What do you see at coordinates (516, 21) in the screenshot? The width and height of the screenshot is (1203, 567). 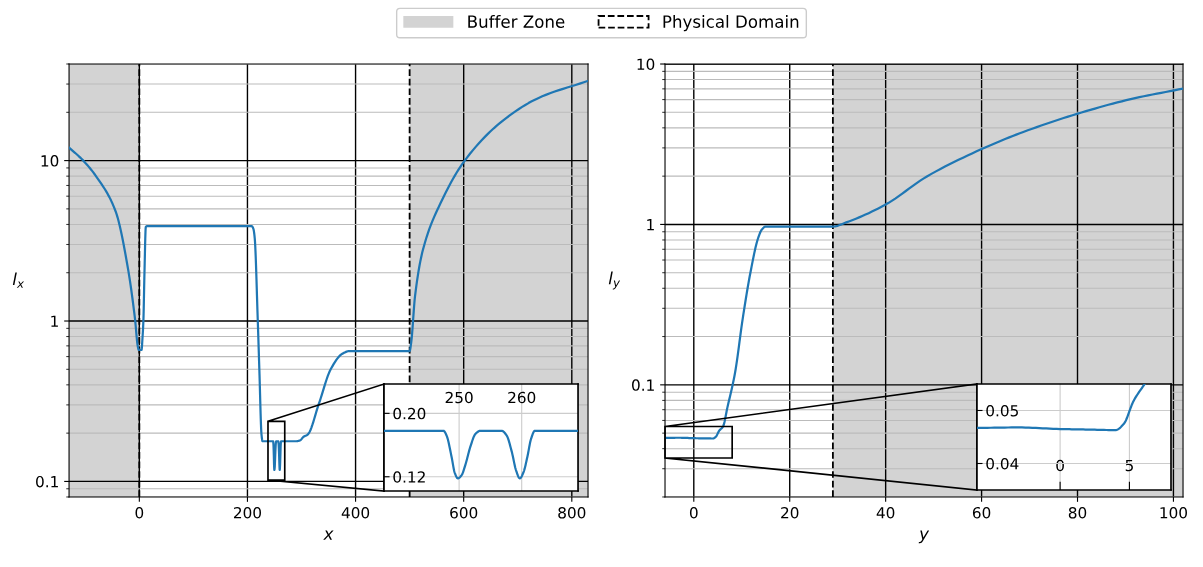 I see `legend-label: Buffer Zone` at bounding box center [516, 21].